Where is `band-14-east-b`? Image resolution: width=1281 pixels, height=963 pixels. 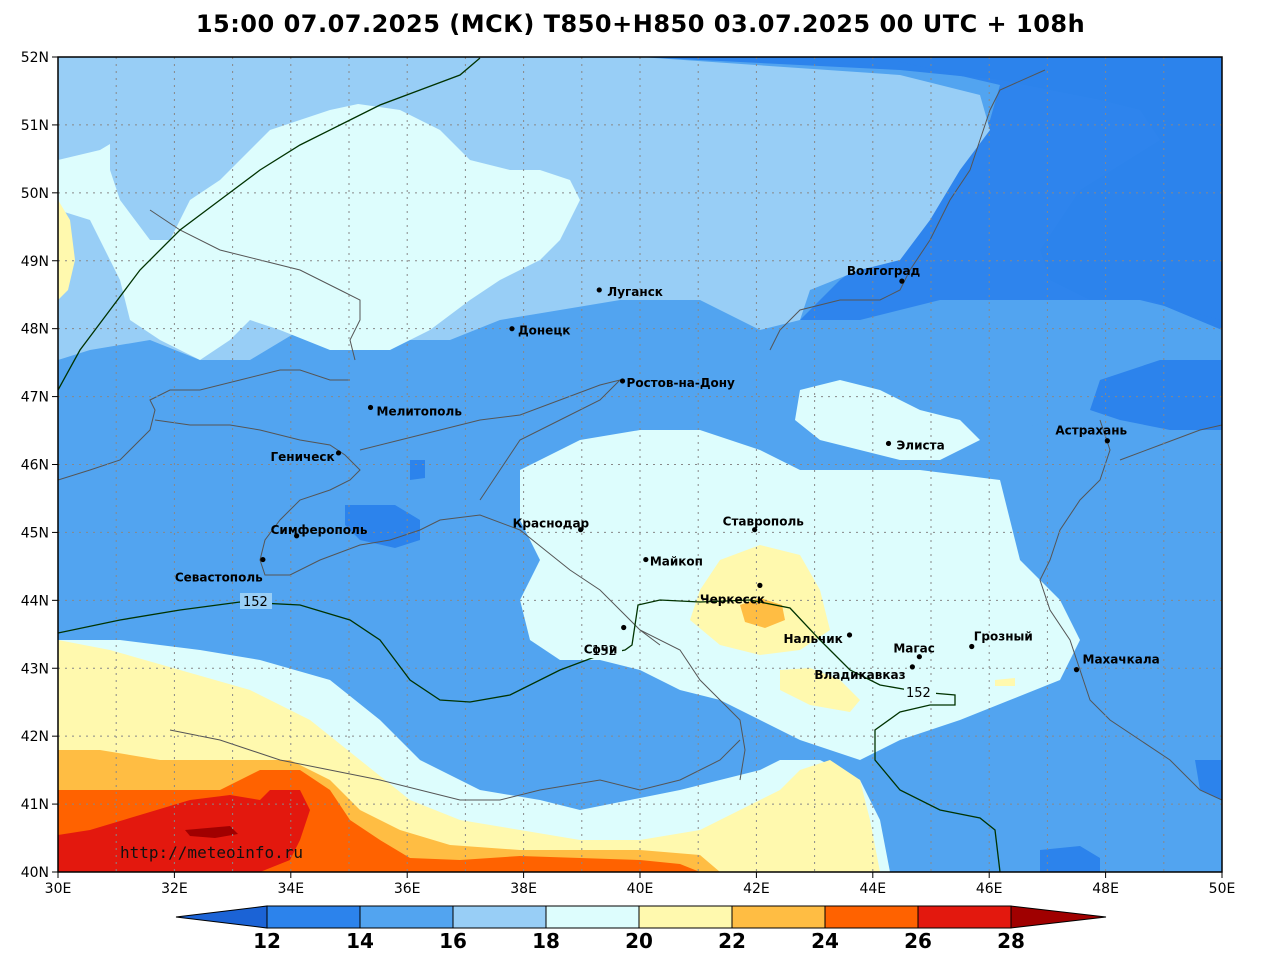 band-14-east-b is located at coordinates (1011, 188).